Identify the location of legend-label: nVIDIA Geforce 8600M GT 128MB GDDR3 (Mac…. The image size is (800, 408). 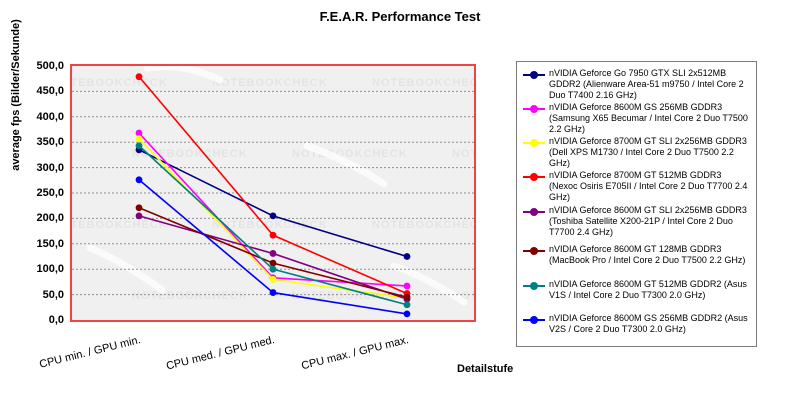
(647, 255).